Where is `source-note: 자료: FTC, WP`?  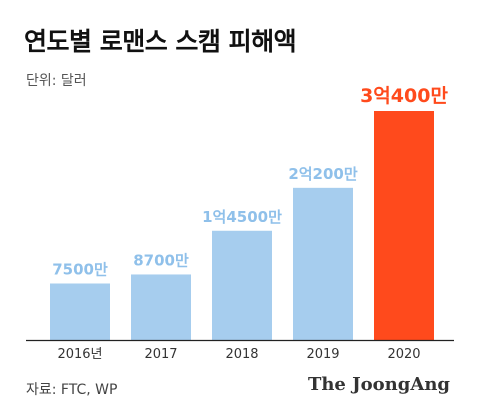
source-note: 자료: FTC, WP is located at coordinates (72, 390).